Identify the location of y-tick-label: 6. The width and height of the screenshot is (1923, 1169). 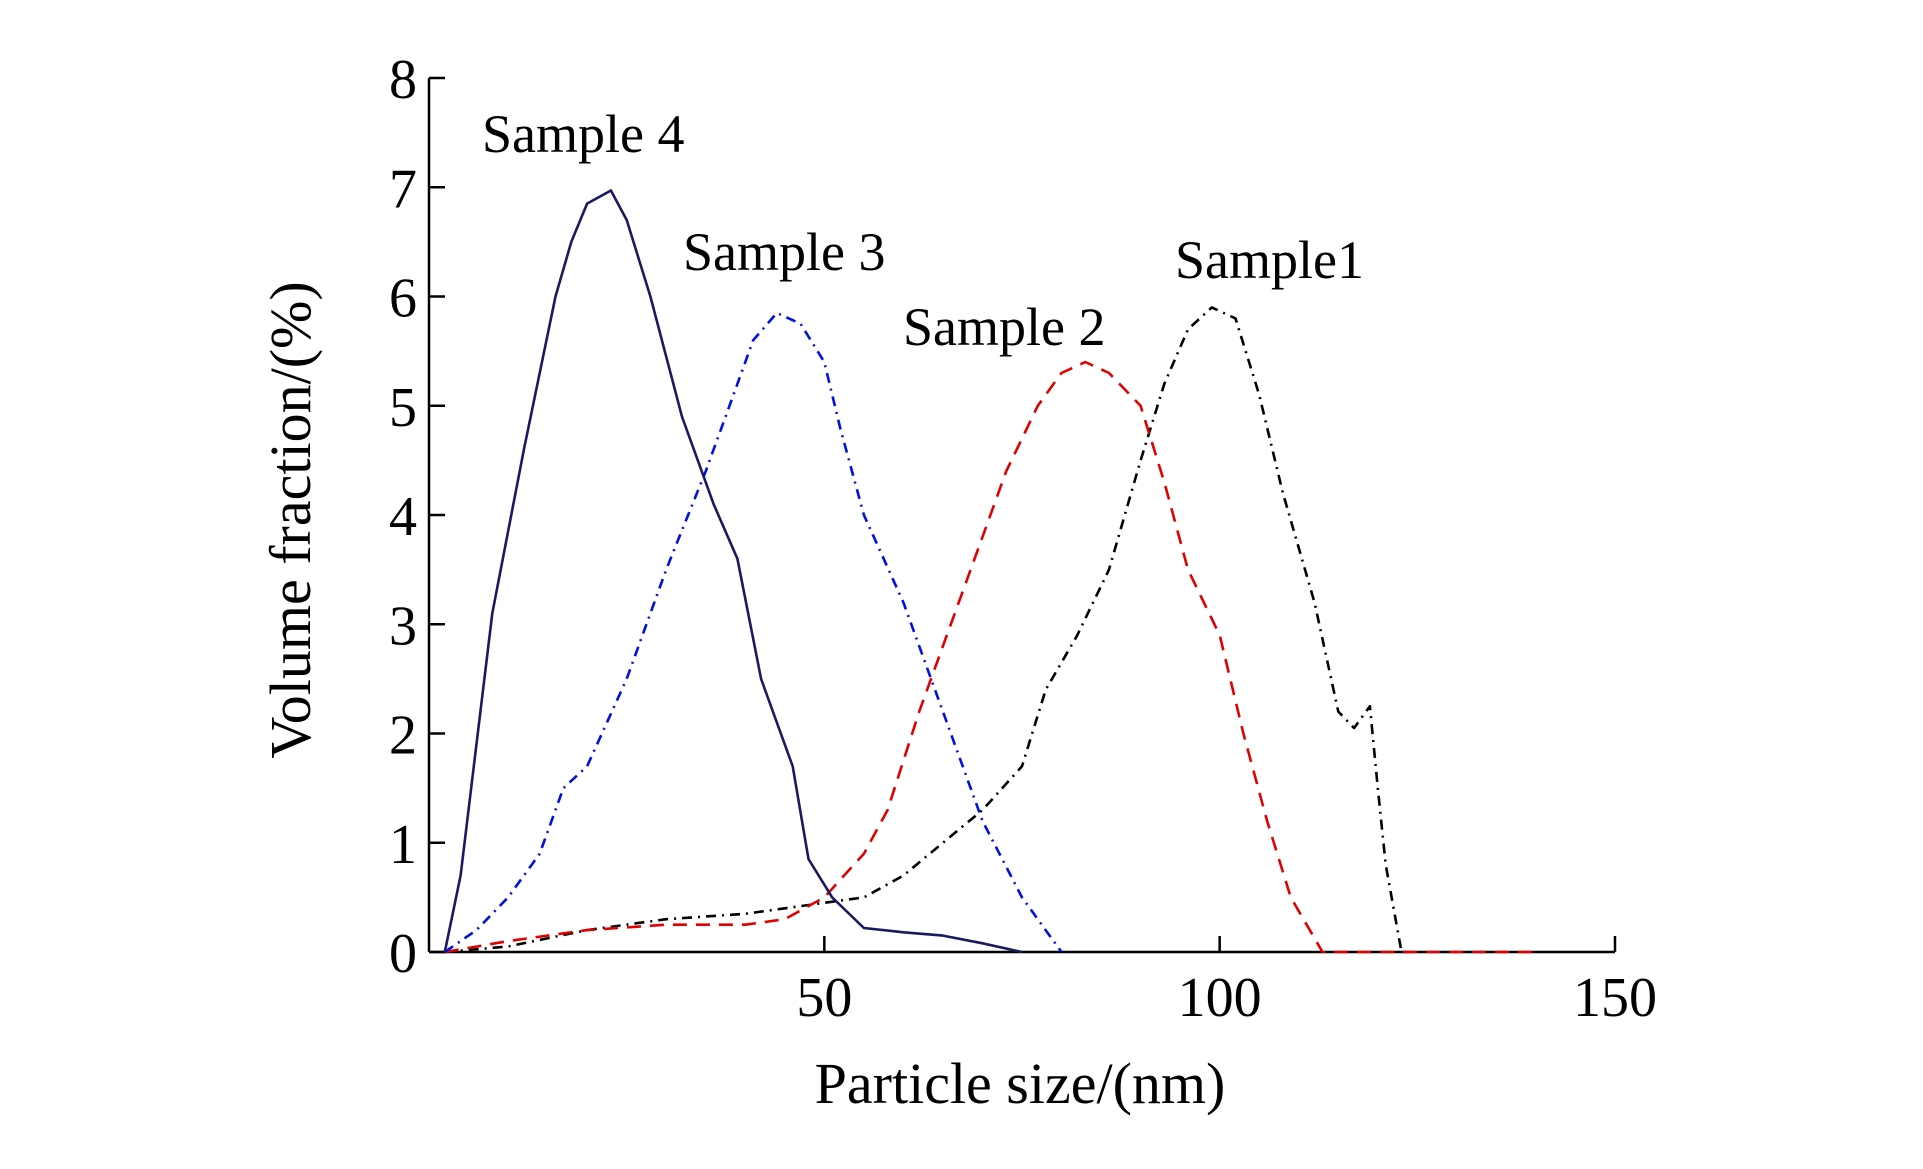
(403, 299).